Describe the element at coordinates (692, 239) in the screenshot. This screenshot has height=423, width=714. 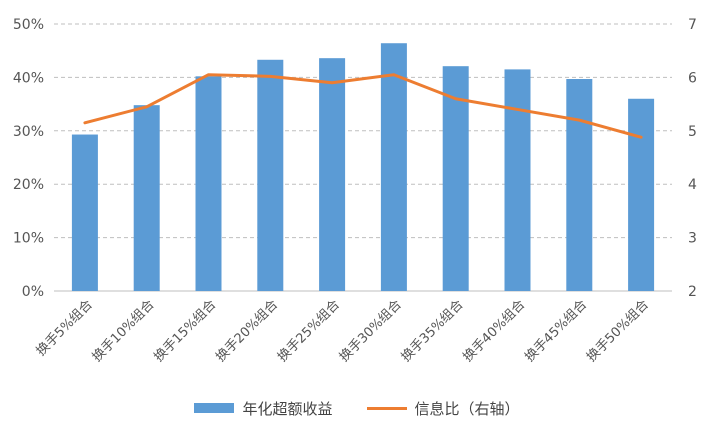
I see `right-tick-label: 3` at that location.